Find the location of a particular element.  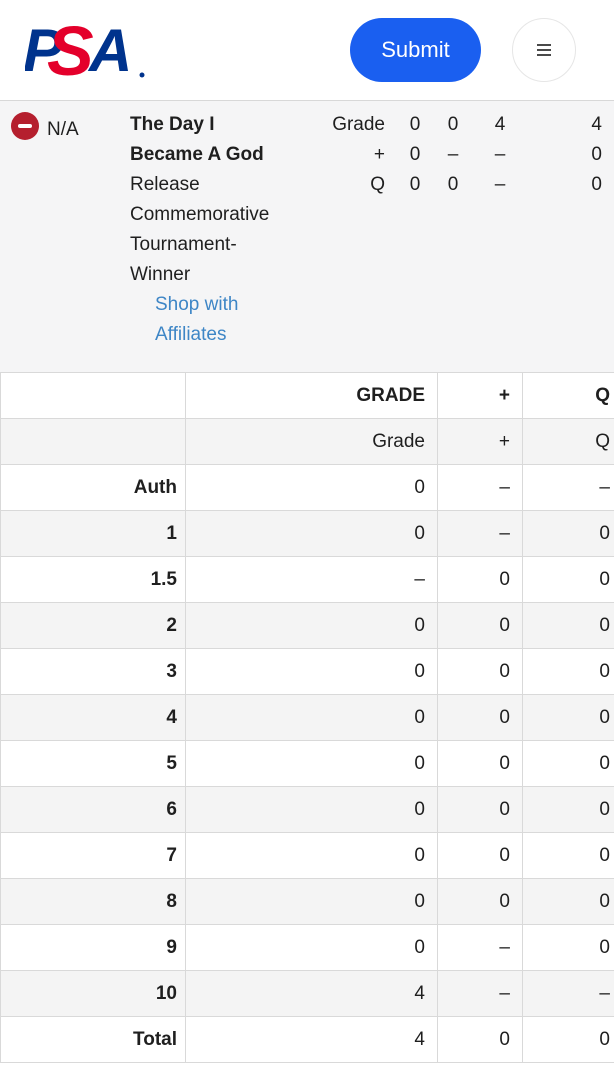

top-header: P A S Submit is located at coordinates (307, 50).